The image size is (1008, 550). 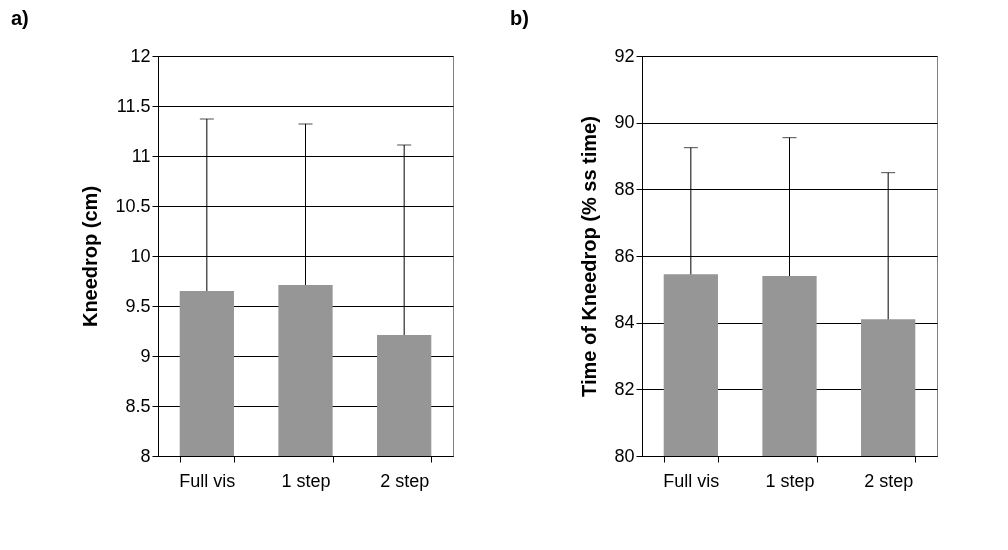 I want to click on y-tick-label: 10.5, so click(x=133, y=205).